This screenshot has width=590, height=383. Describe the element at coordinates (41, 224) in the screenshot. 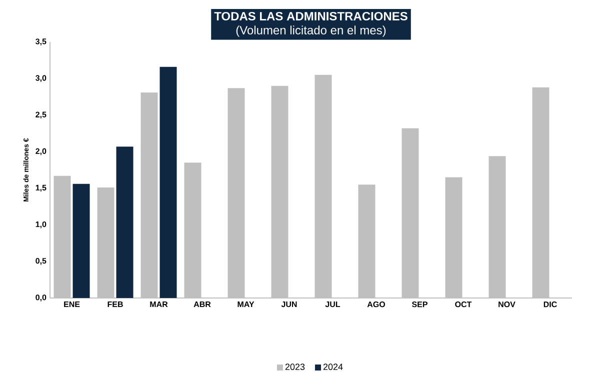

I see `y-tick-label: 1,0` at that location.